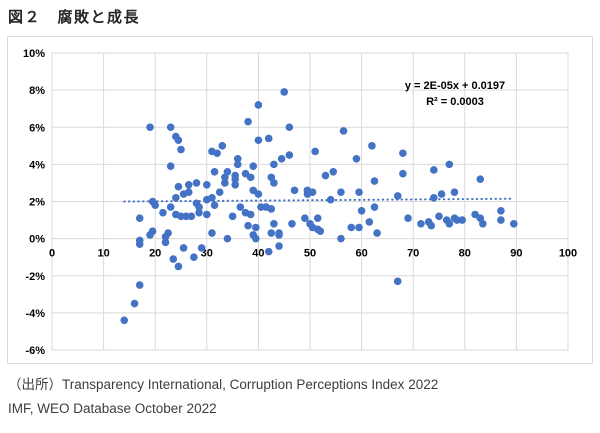  Describe the element at coordinates (37, 240) in the screenshot. I see `y-axis-tick-label: 0%` at that location.